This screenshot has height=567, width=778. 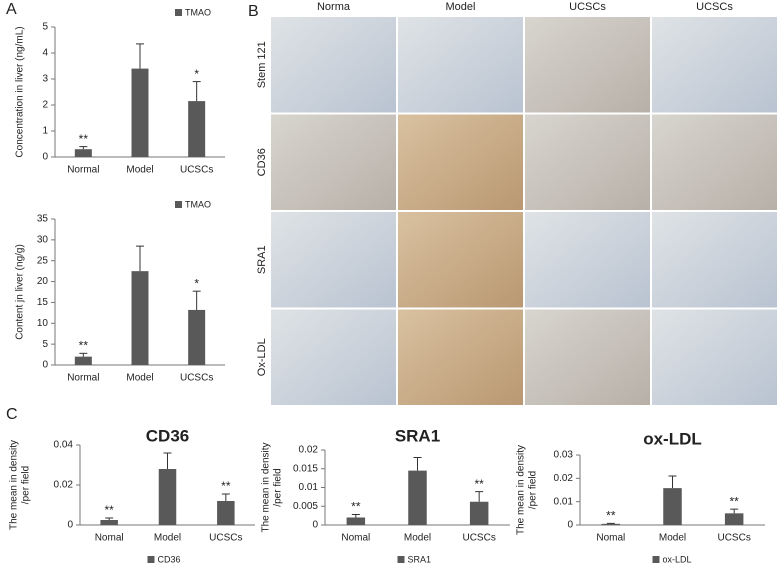 I want to click on legend-label: SRA1, so click(x=420, y=559).